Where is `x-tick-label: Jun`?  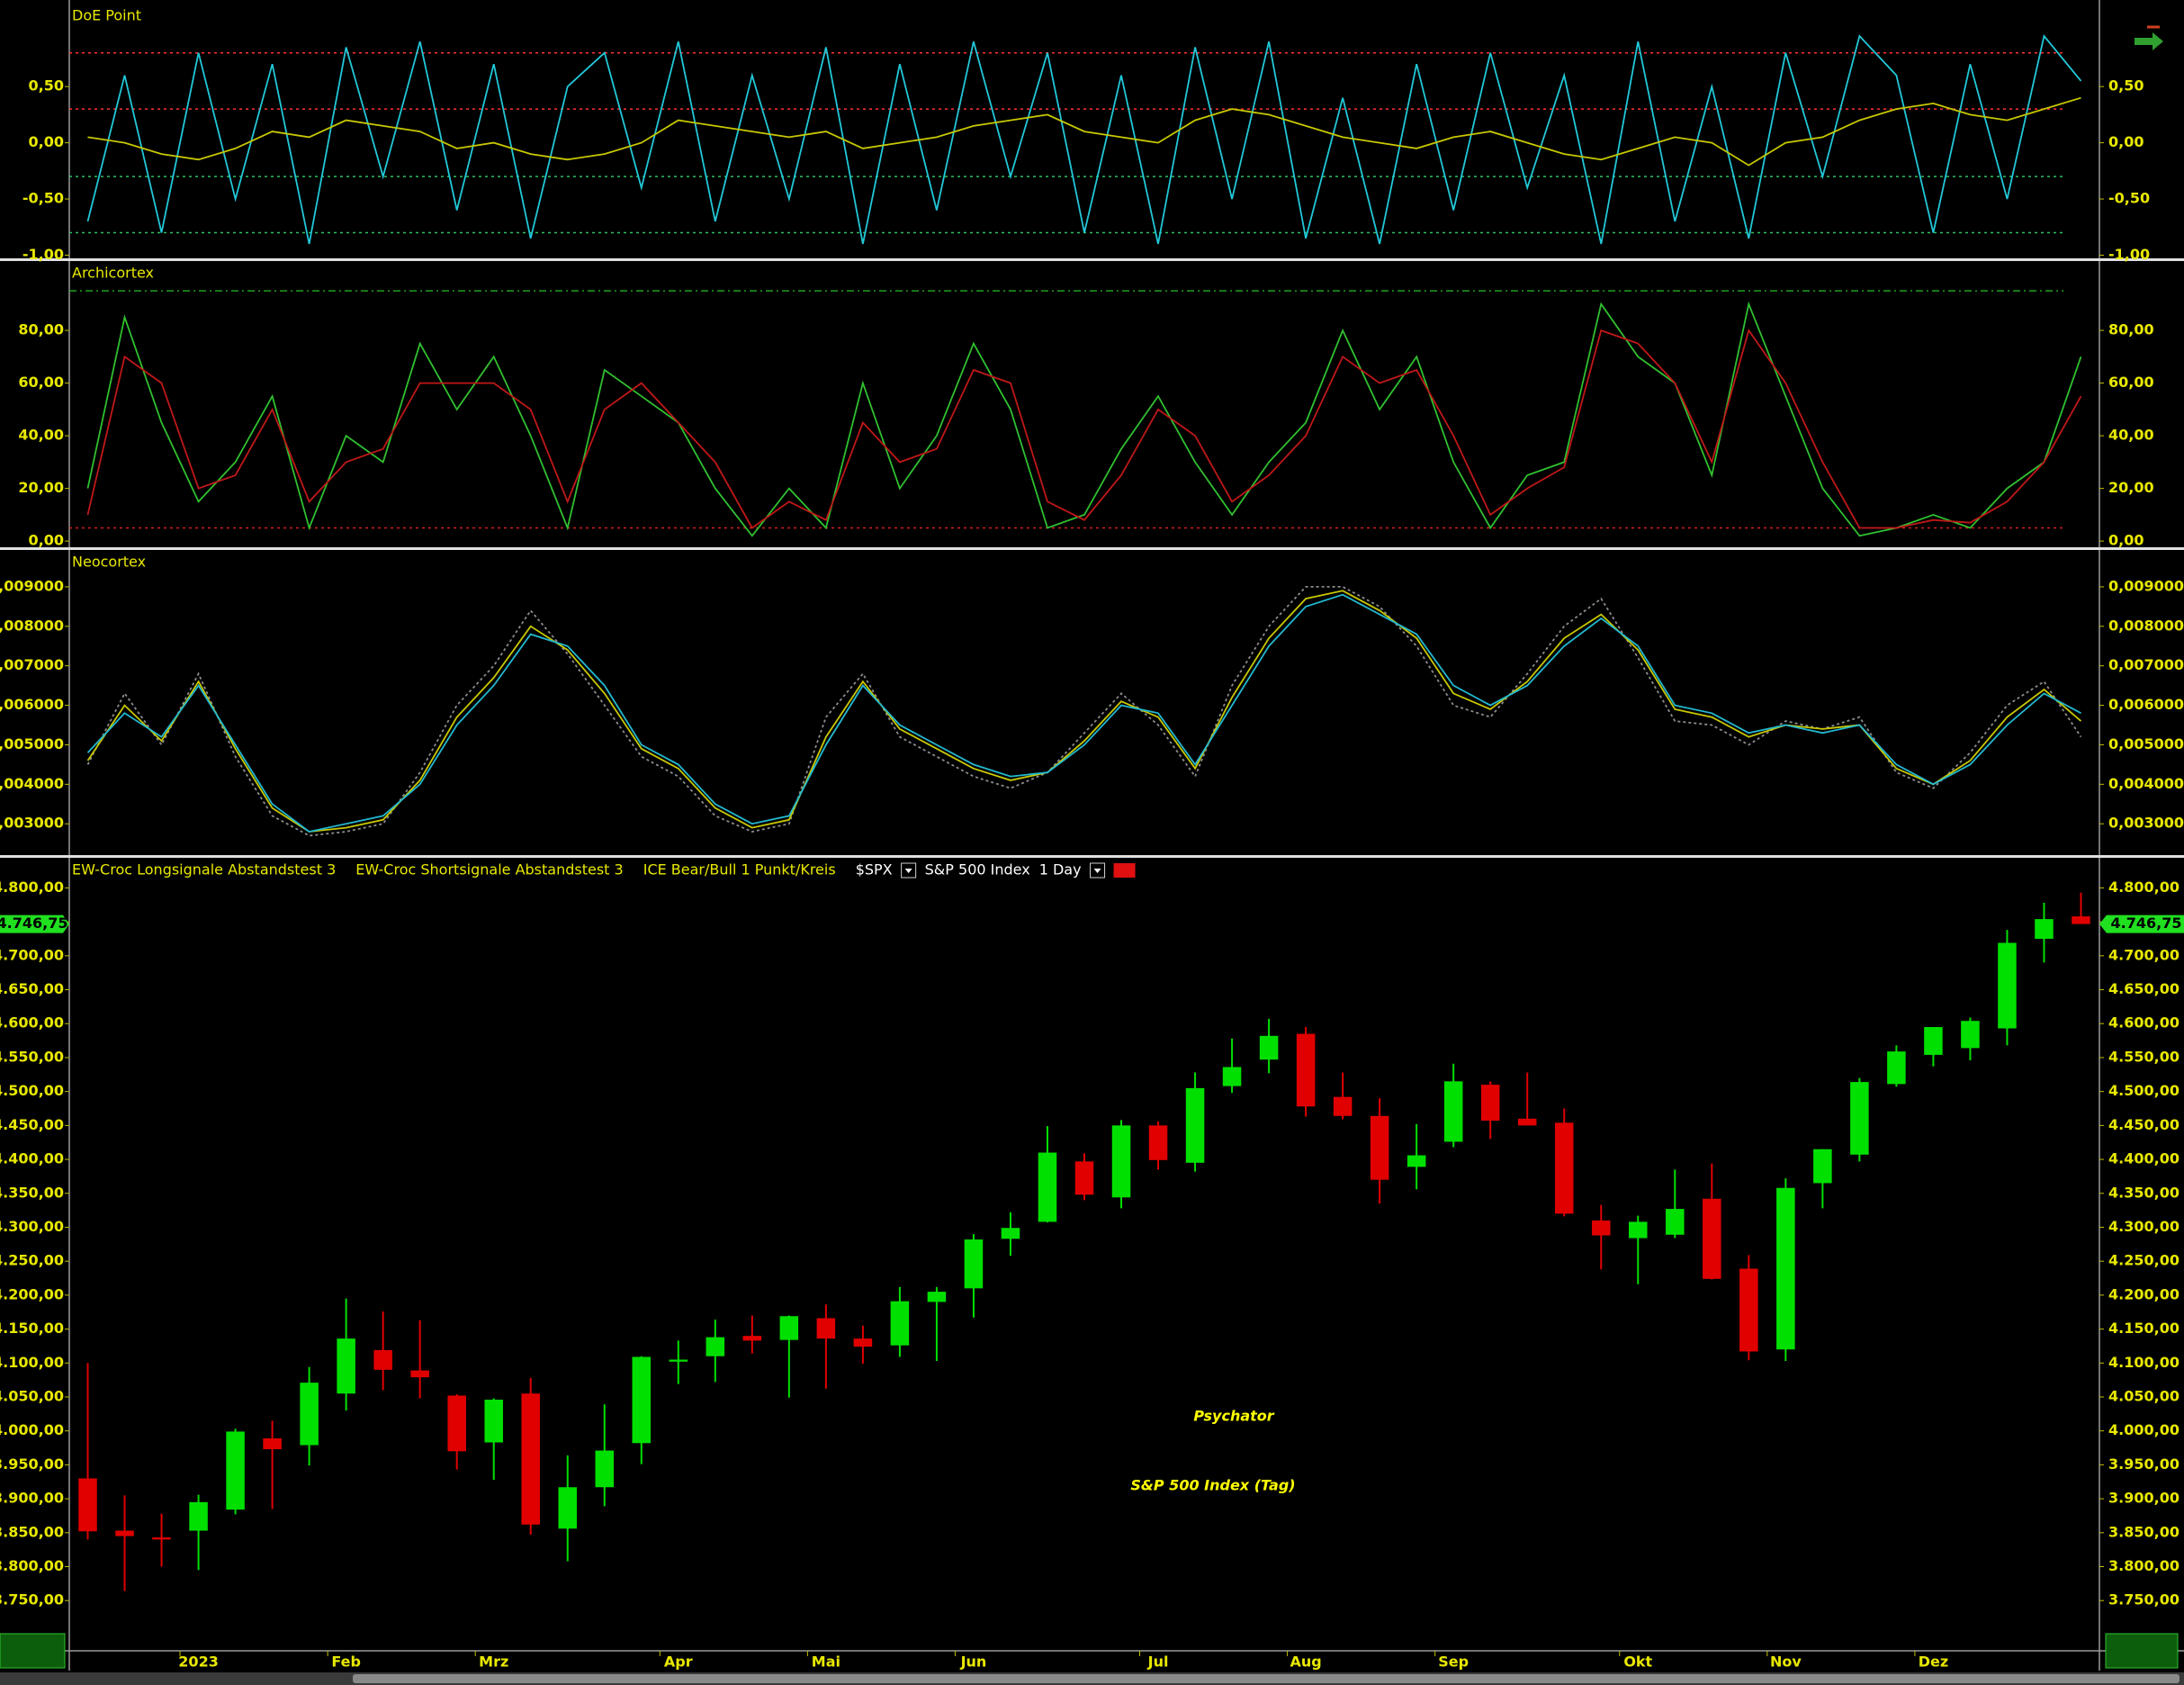 x-tick-label: Jun is located at coordinates (973, 1662).